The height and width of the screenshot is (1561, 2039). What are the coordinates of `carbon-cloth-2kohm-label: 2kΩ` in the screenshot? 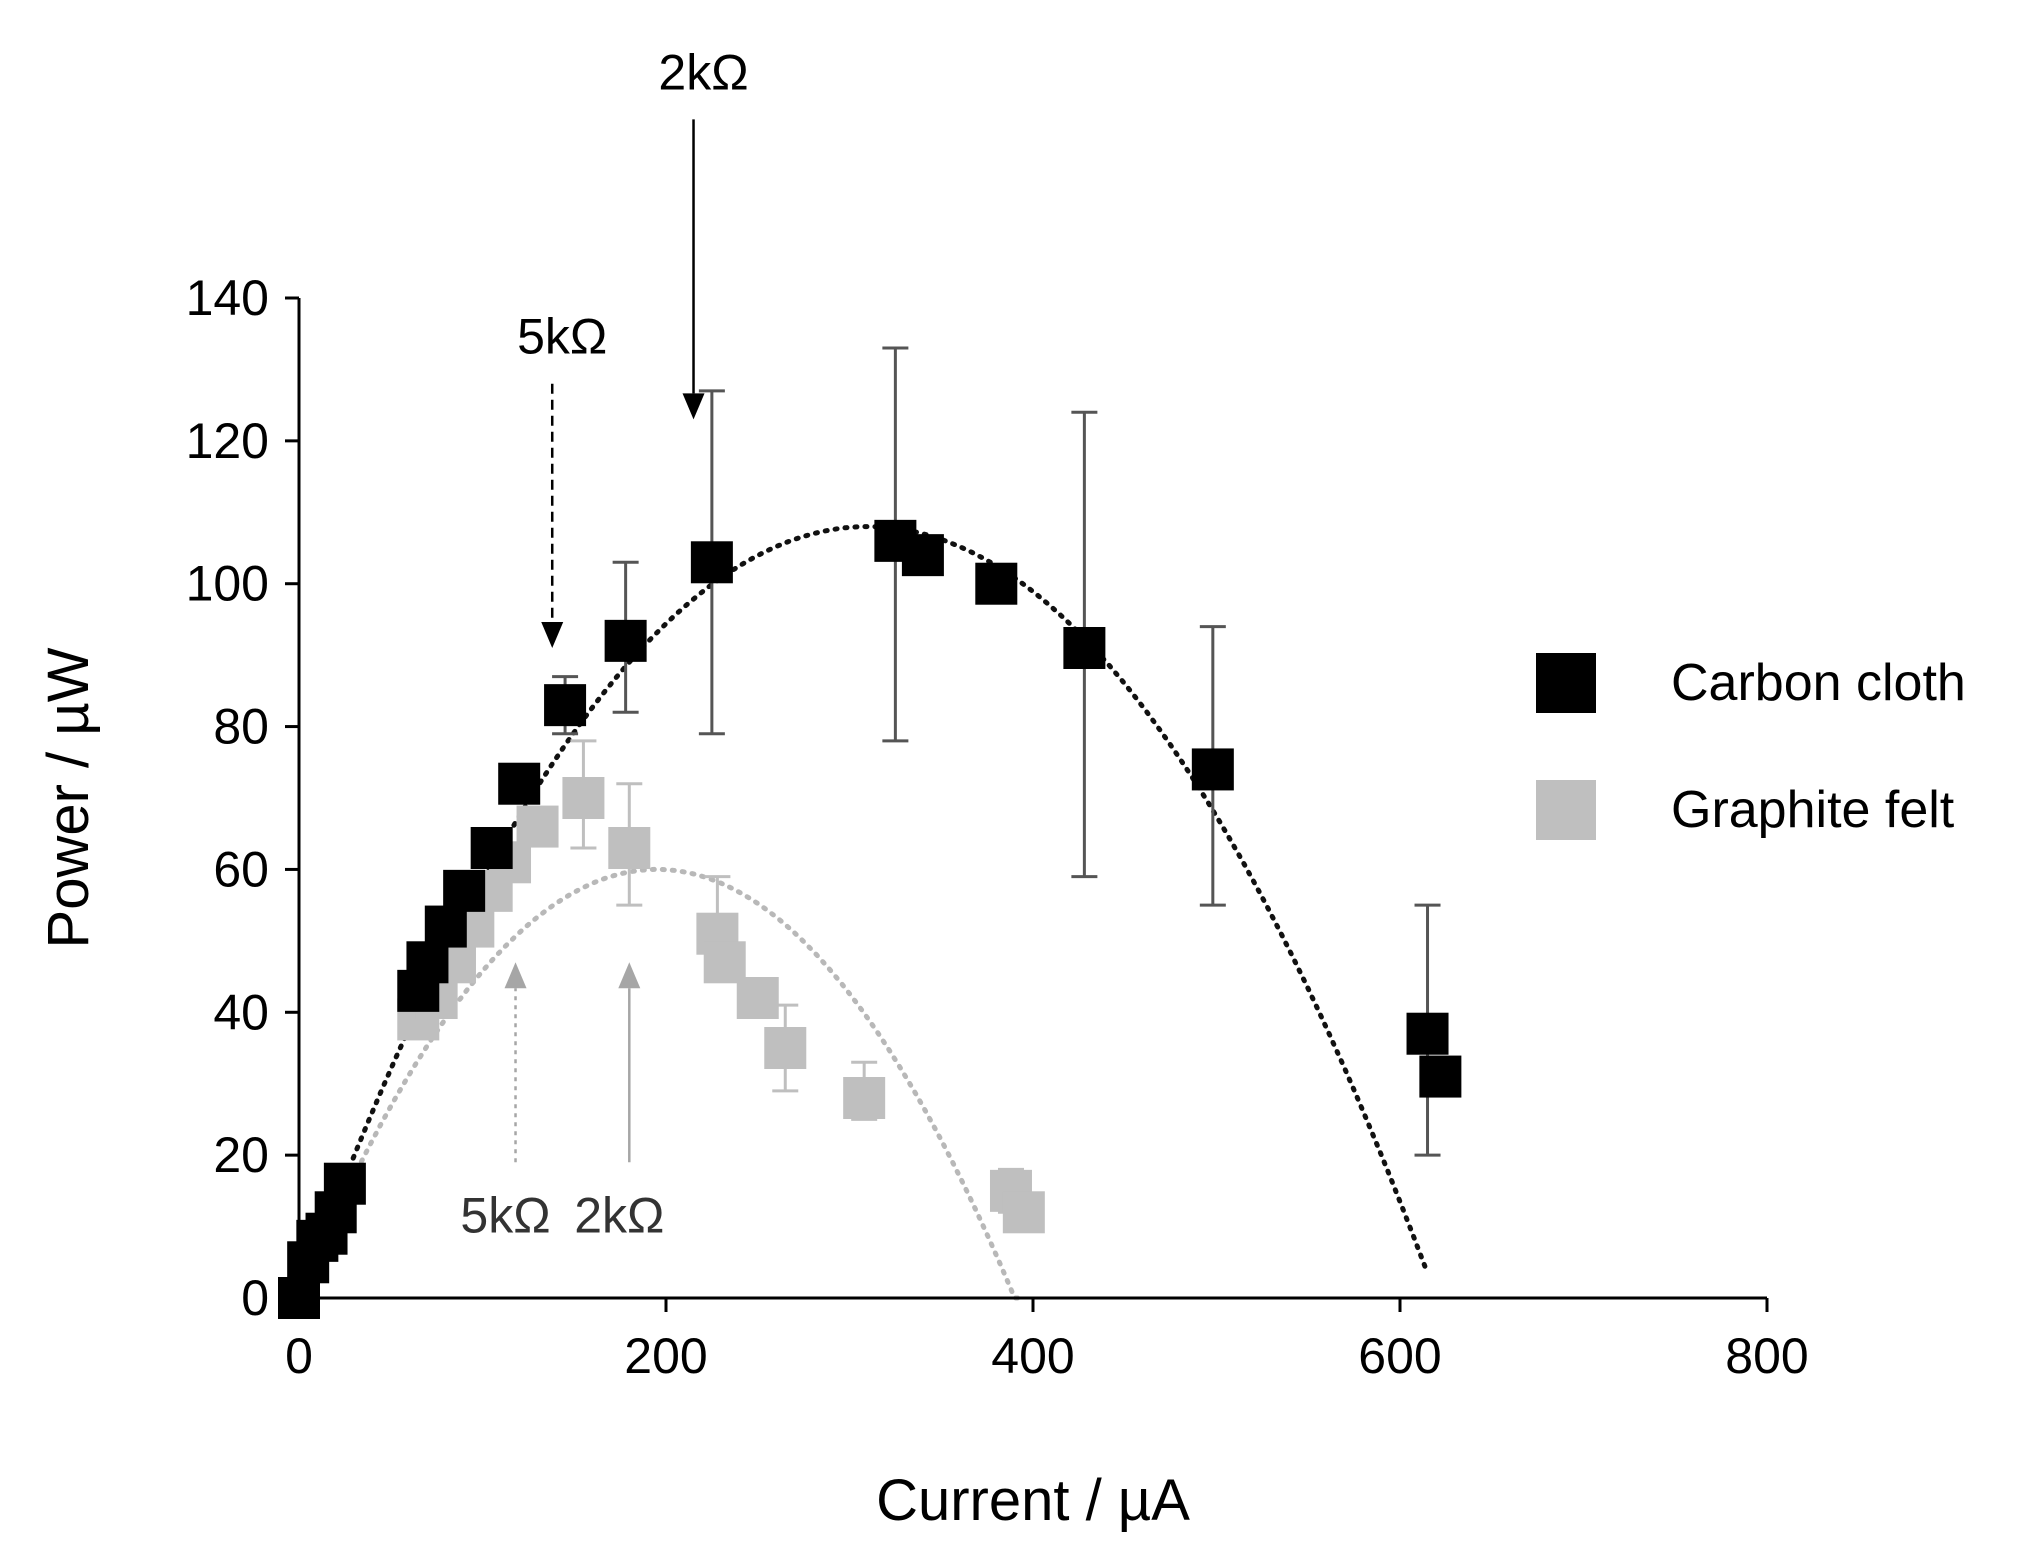 It's located at (703, 72).